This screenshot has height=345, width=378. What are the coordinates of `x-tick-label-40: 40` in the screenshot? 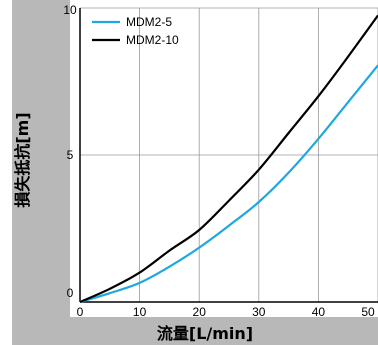 It's located at (319, 312).